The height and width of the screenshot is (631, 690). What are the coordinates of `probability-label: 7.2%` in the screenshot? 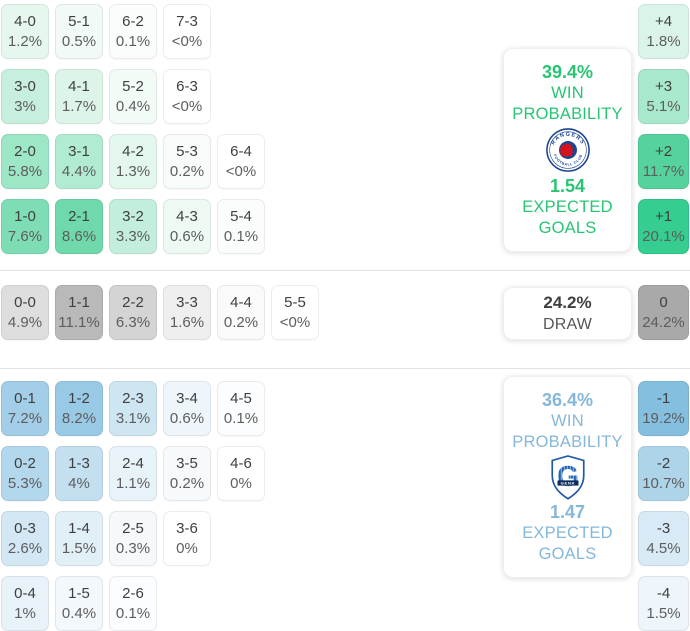 It's located at (25, 418).